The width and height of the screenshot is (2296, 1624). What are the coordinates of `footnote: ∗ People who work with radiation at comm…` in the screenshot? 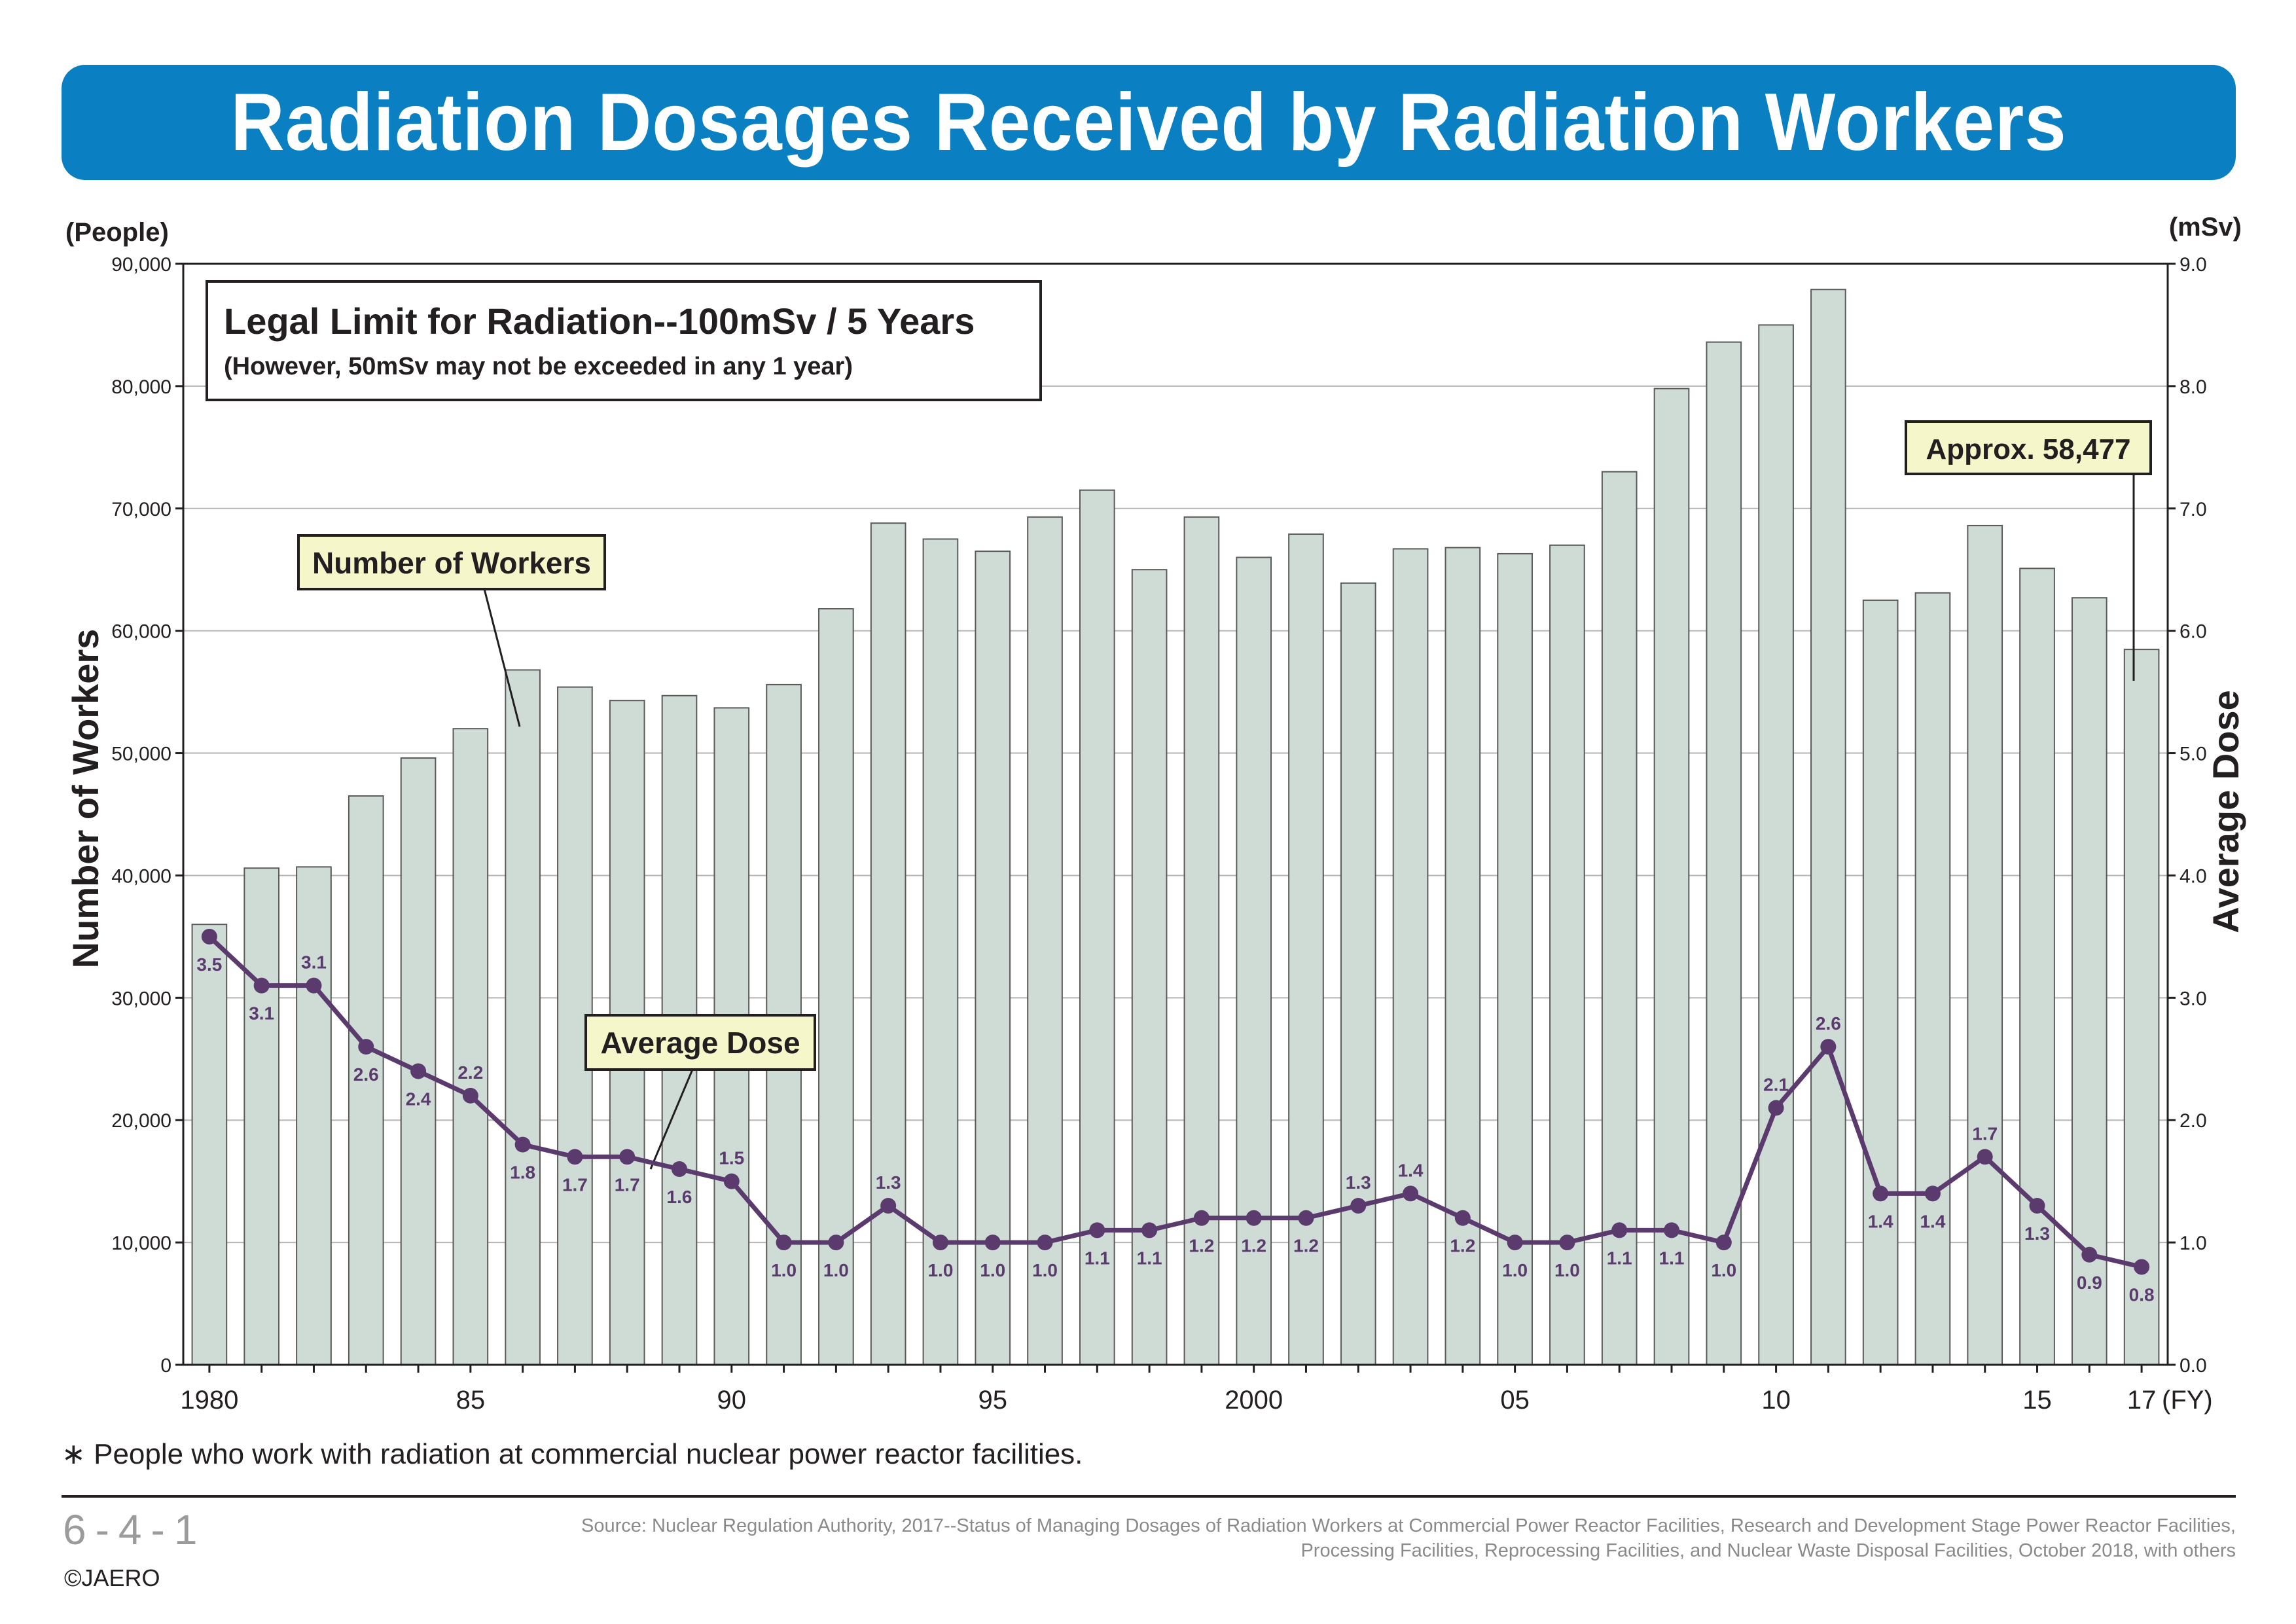 It's located at (572, 1454).